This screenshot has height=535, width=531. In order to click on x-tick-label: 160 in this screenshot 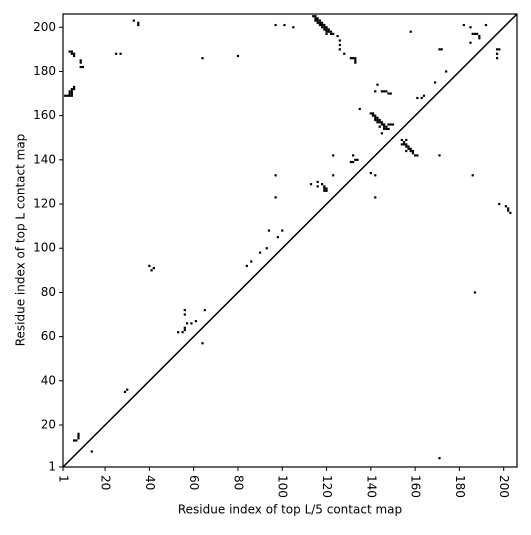, I will do `click(416, 486)`.